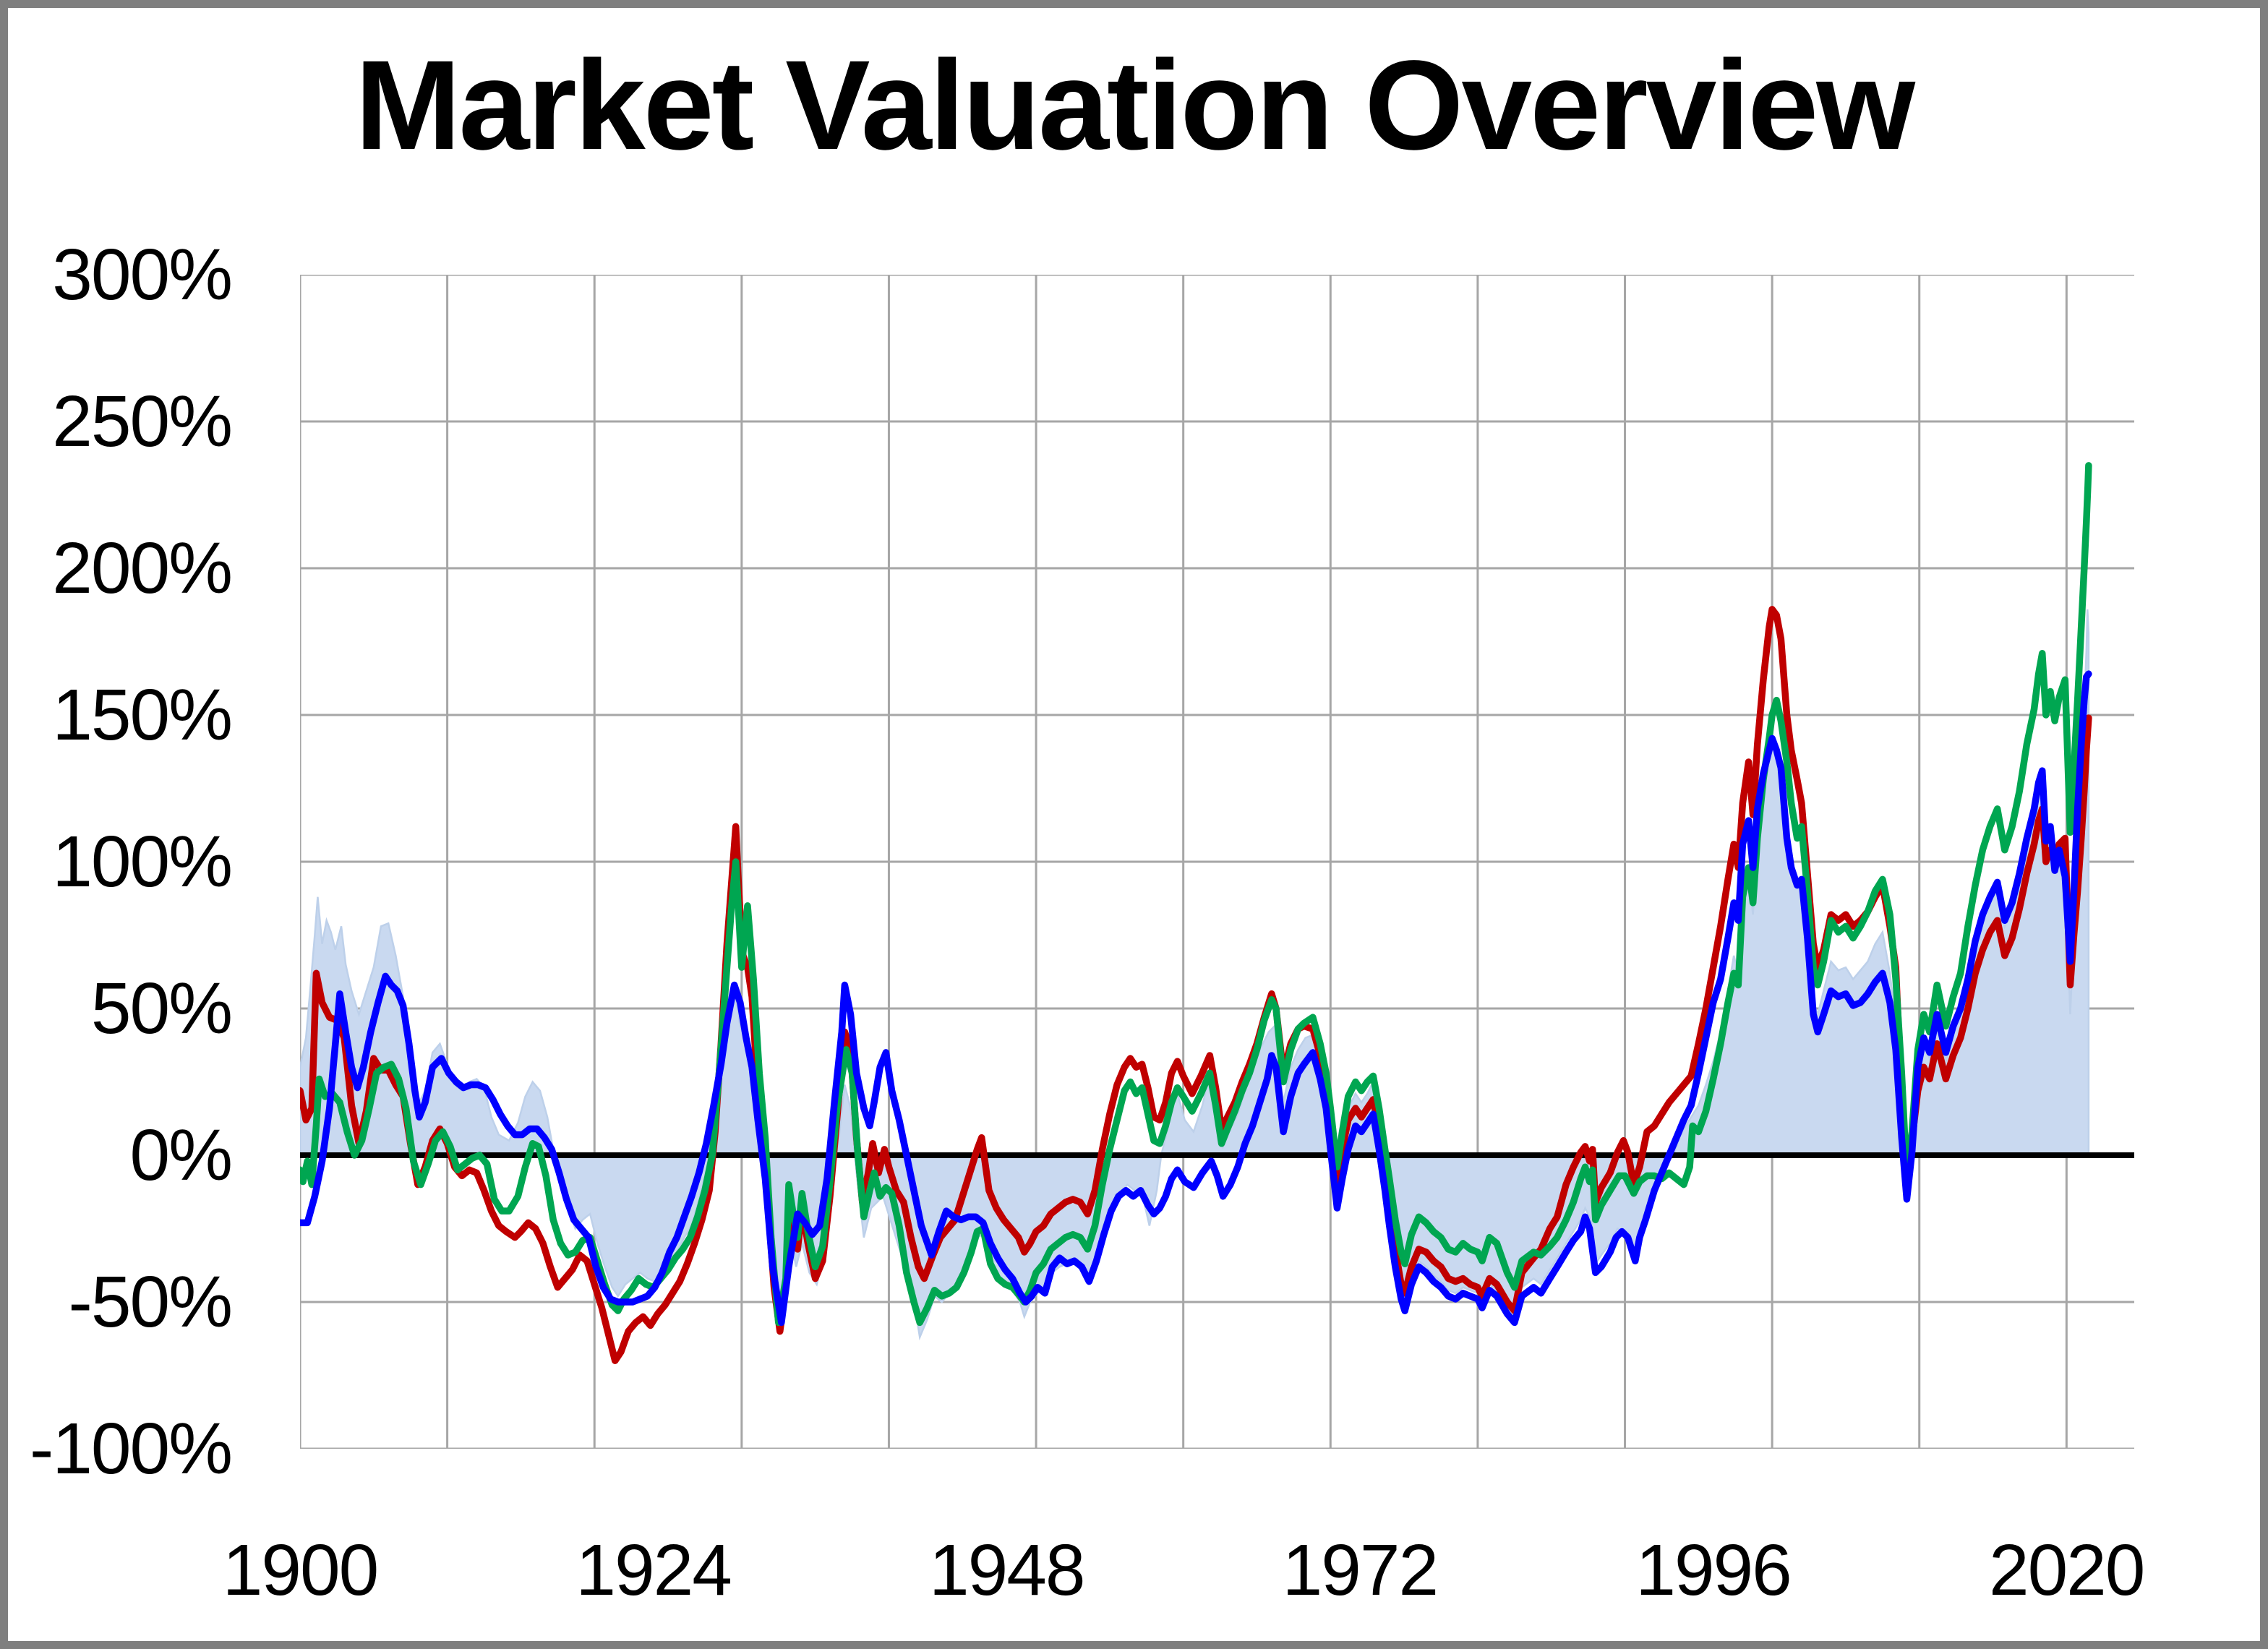 The image size is (2268, 1649). What do you see at coordinates (1134, 105) in the screenshot?
I see `chart-title: Market Valuation Overview` at bounding box center [1134, 105].